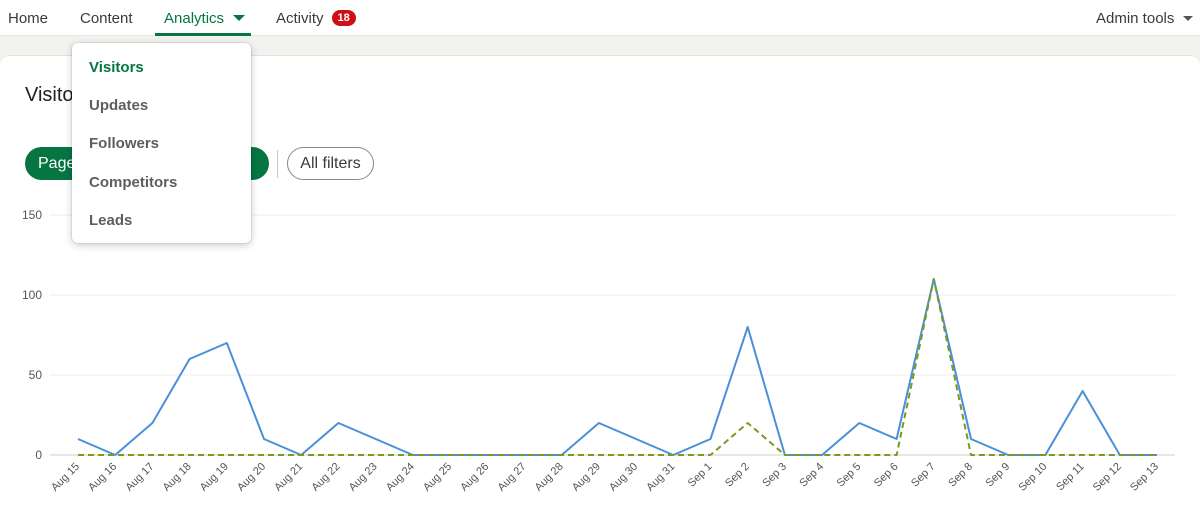 The height and width of the screenshot is (525, 1200). What do you see at coordinates (1107, 477) in the screenshot?
I see `x-tick-label: Sep 12` at bounding box center [1107, 477].